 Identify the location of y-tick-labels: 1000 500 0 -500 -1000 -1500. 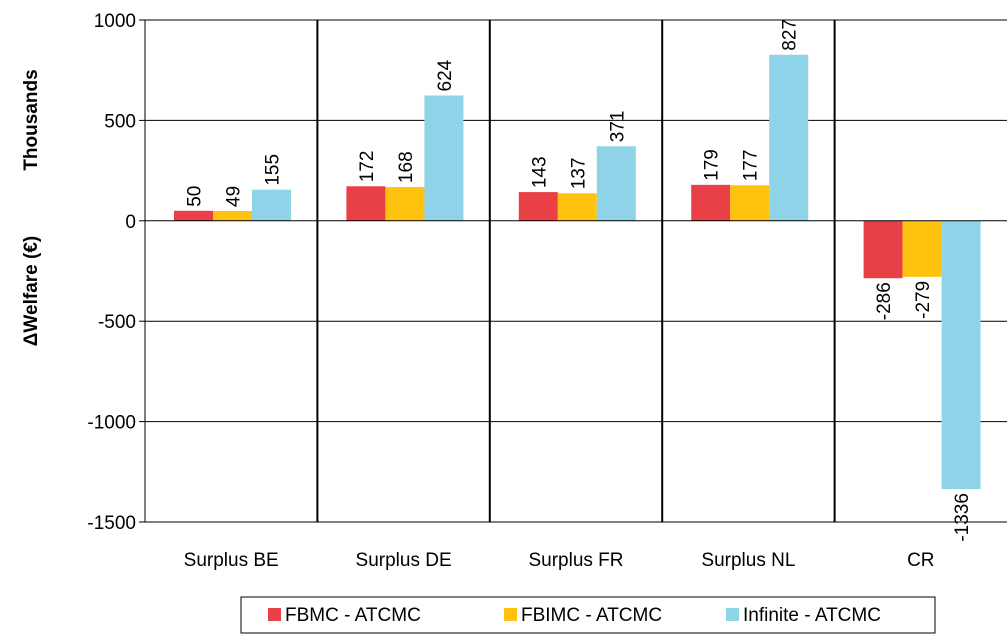
(111, 272).